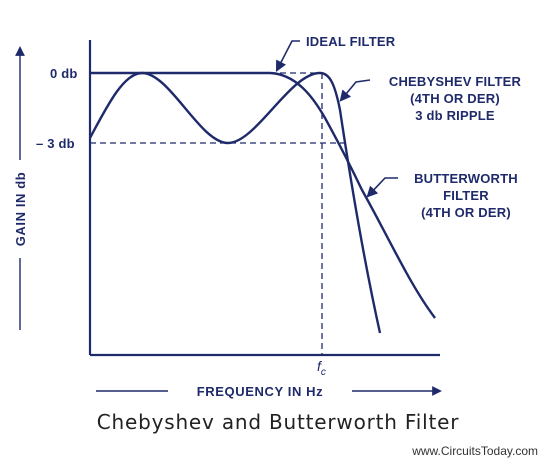  What do you see at coordinates (382, 187) in the screenshot?
I see `butterworth-pointer` at bounding box center [382, 187].